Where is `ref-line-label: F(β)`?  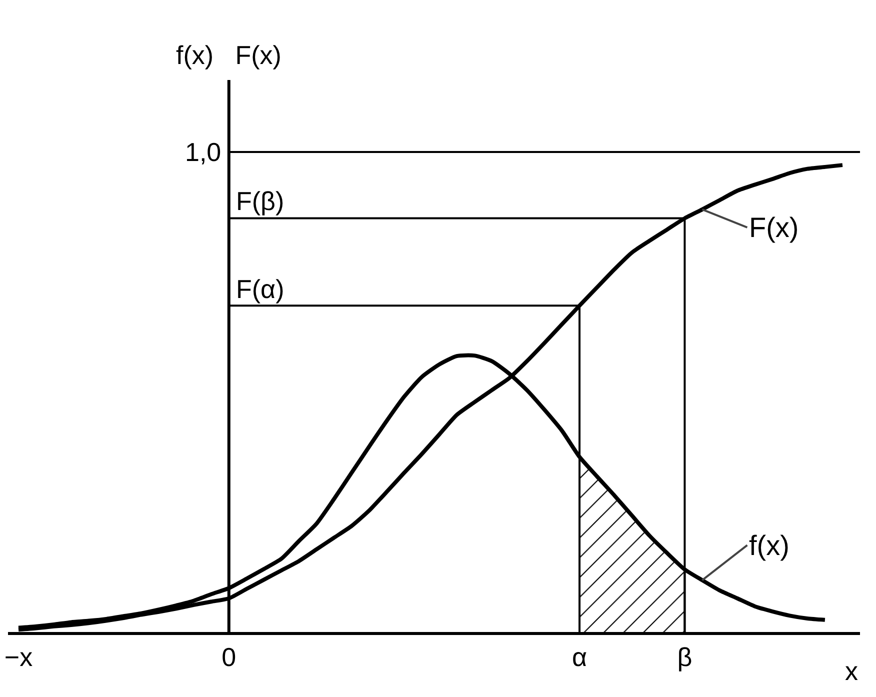 ref-line-label: F(β) is located at coordinates (260, 201).